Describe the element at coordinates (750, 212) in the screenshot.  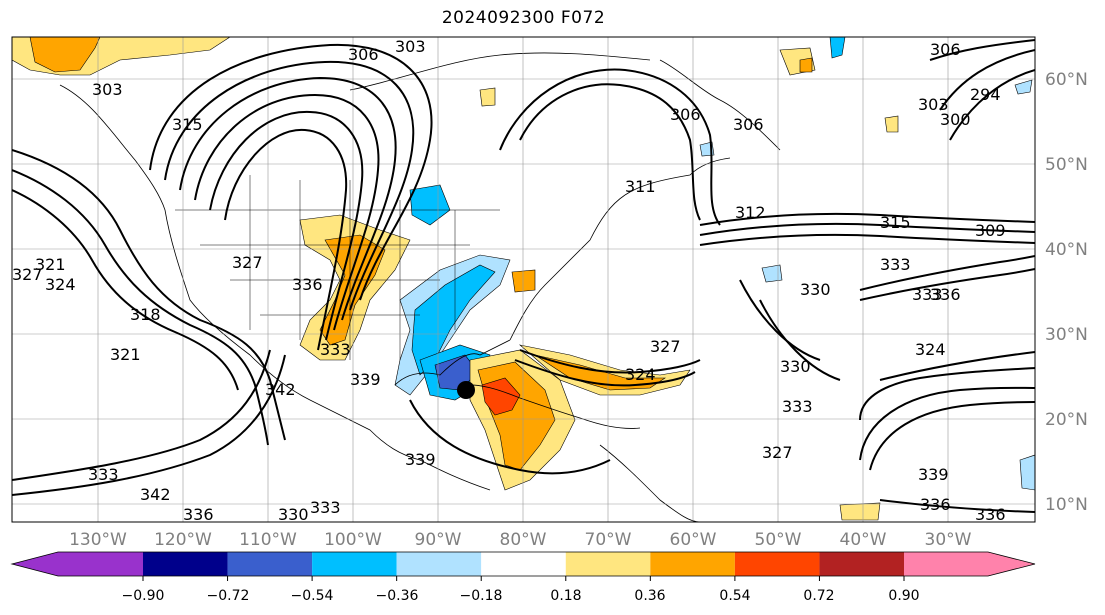
I see `contour-label: 312` at that location.